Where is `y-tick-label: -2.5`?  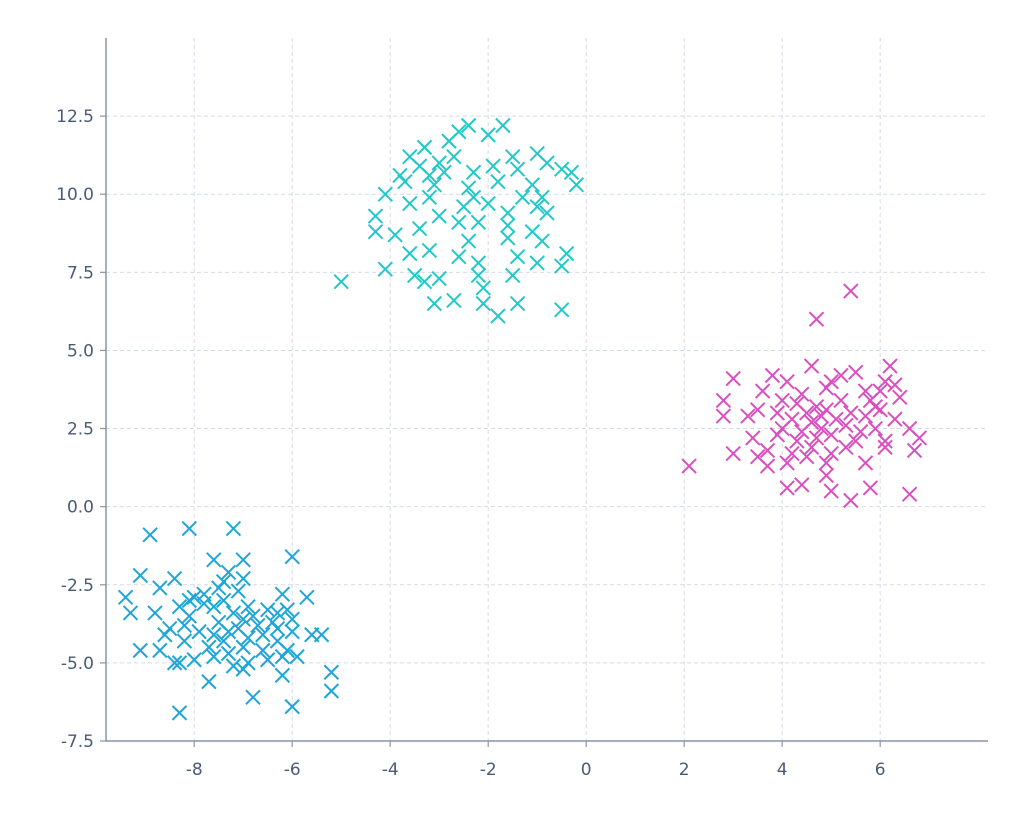
y-tick-label: -2.5 is located at coordinates (77, 586).